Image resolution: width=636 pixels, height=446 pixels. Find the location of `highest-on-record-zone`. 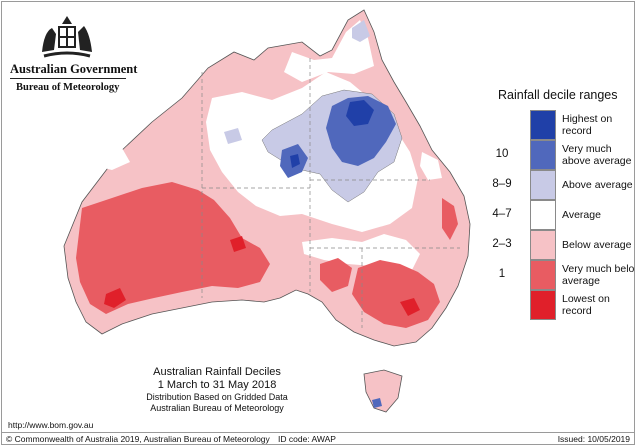

highest-on-record-zone is located at coordinates (360, 113).